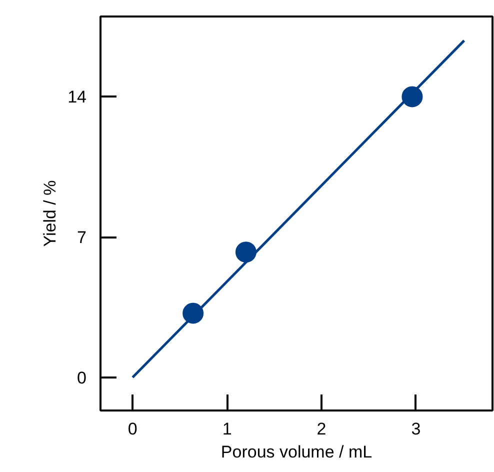 The height and width of the screenshot is (472, 494). What do you see at coordinates (82, 238) in the screenshot?
I see `y-tick-label: 7` at bounding box center [82, 238].